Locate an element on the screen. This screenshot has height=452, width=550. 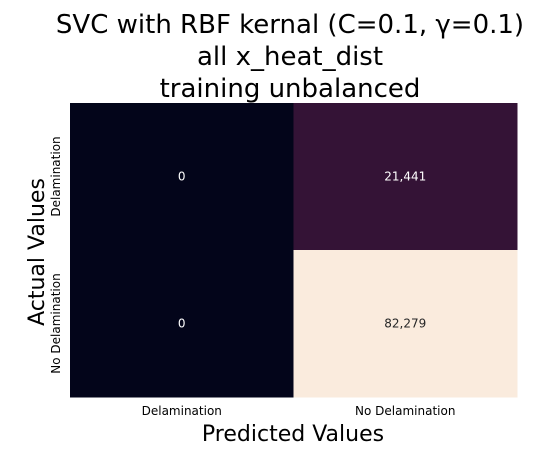
y-tick-labels: Delamination No Delamination is located at coordinates (56, 254).